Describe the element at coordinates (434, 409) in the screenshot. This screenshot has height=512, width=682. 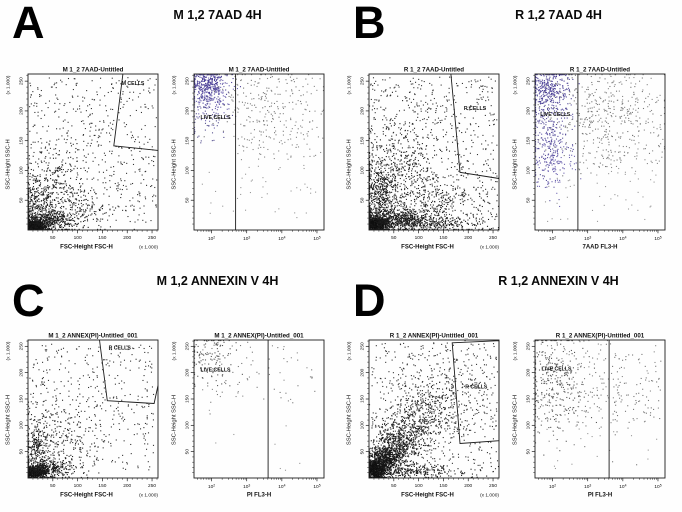
I see `scatter-canvas-D1` at that location.